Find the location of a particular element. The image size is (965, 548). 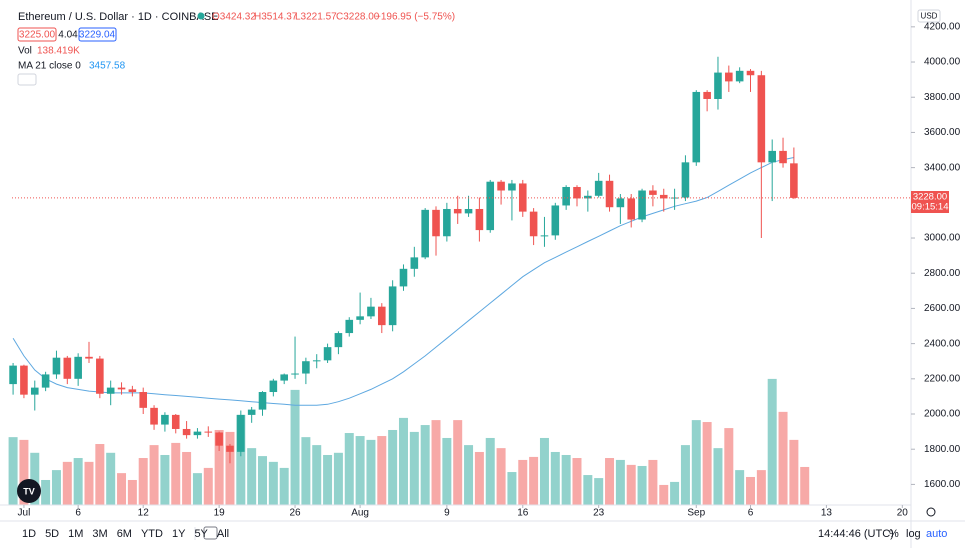

y-tick-label: 4000.00 is located at coordinates (942, 62).